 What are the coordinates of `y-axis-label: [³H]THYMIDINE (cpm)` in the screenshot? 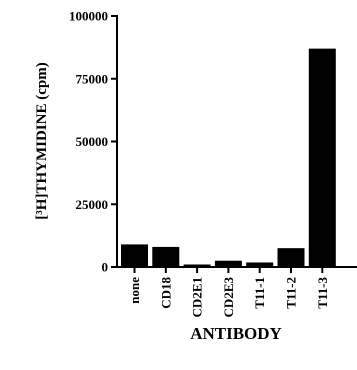 It's located at (42, 140).